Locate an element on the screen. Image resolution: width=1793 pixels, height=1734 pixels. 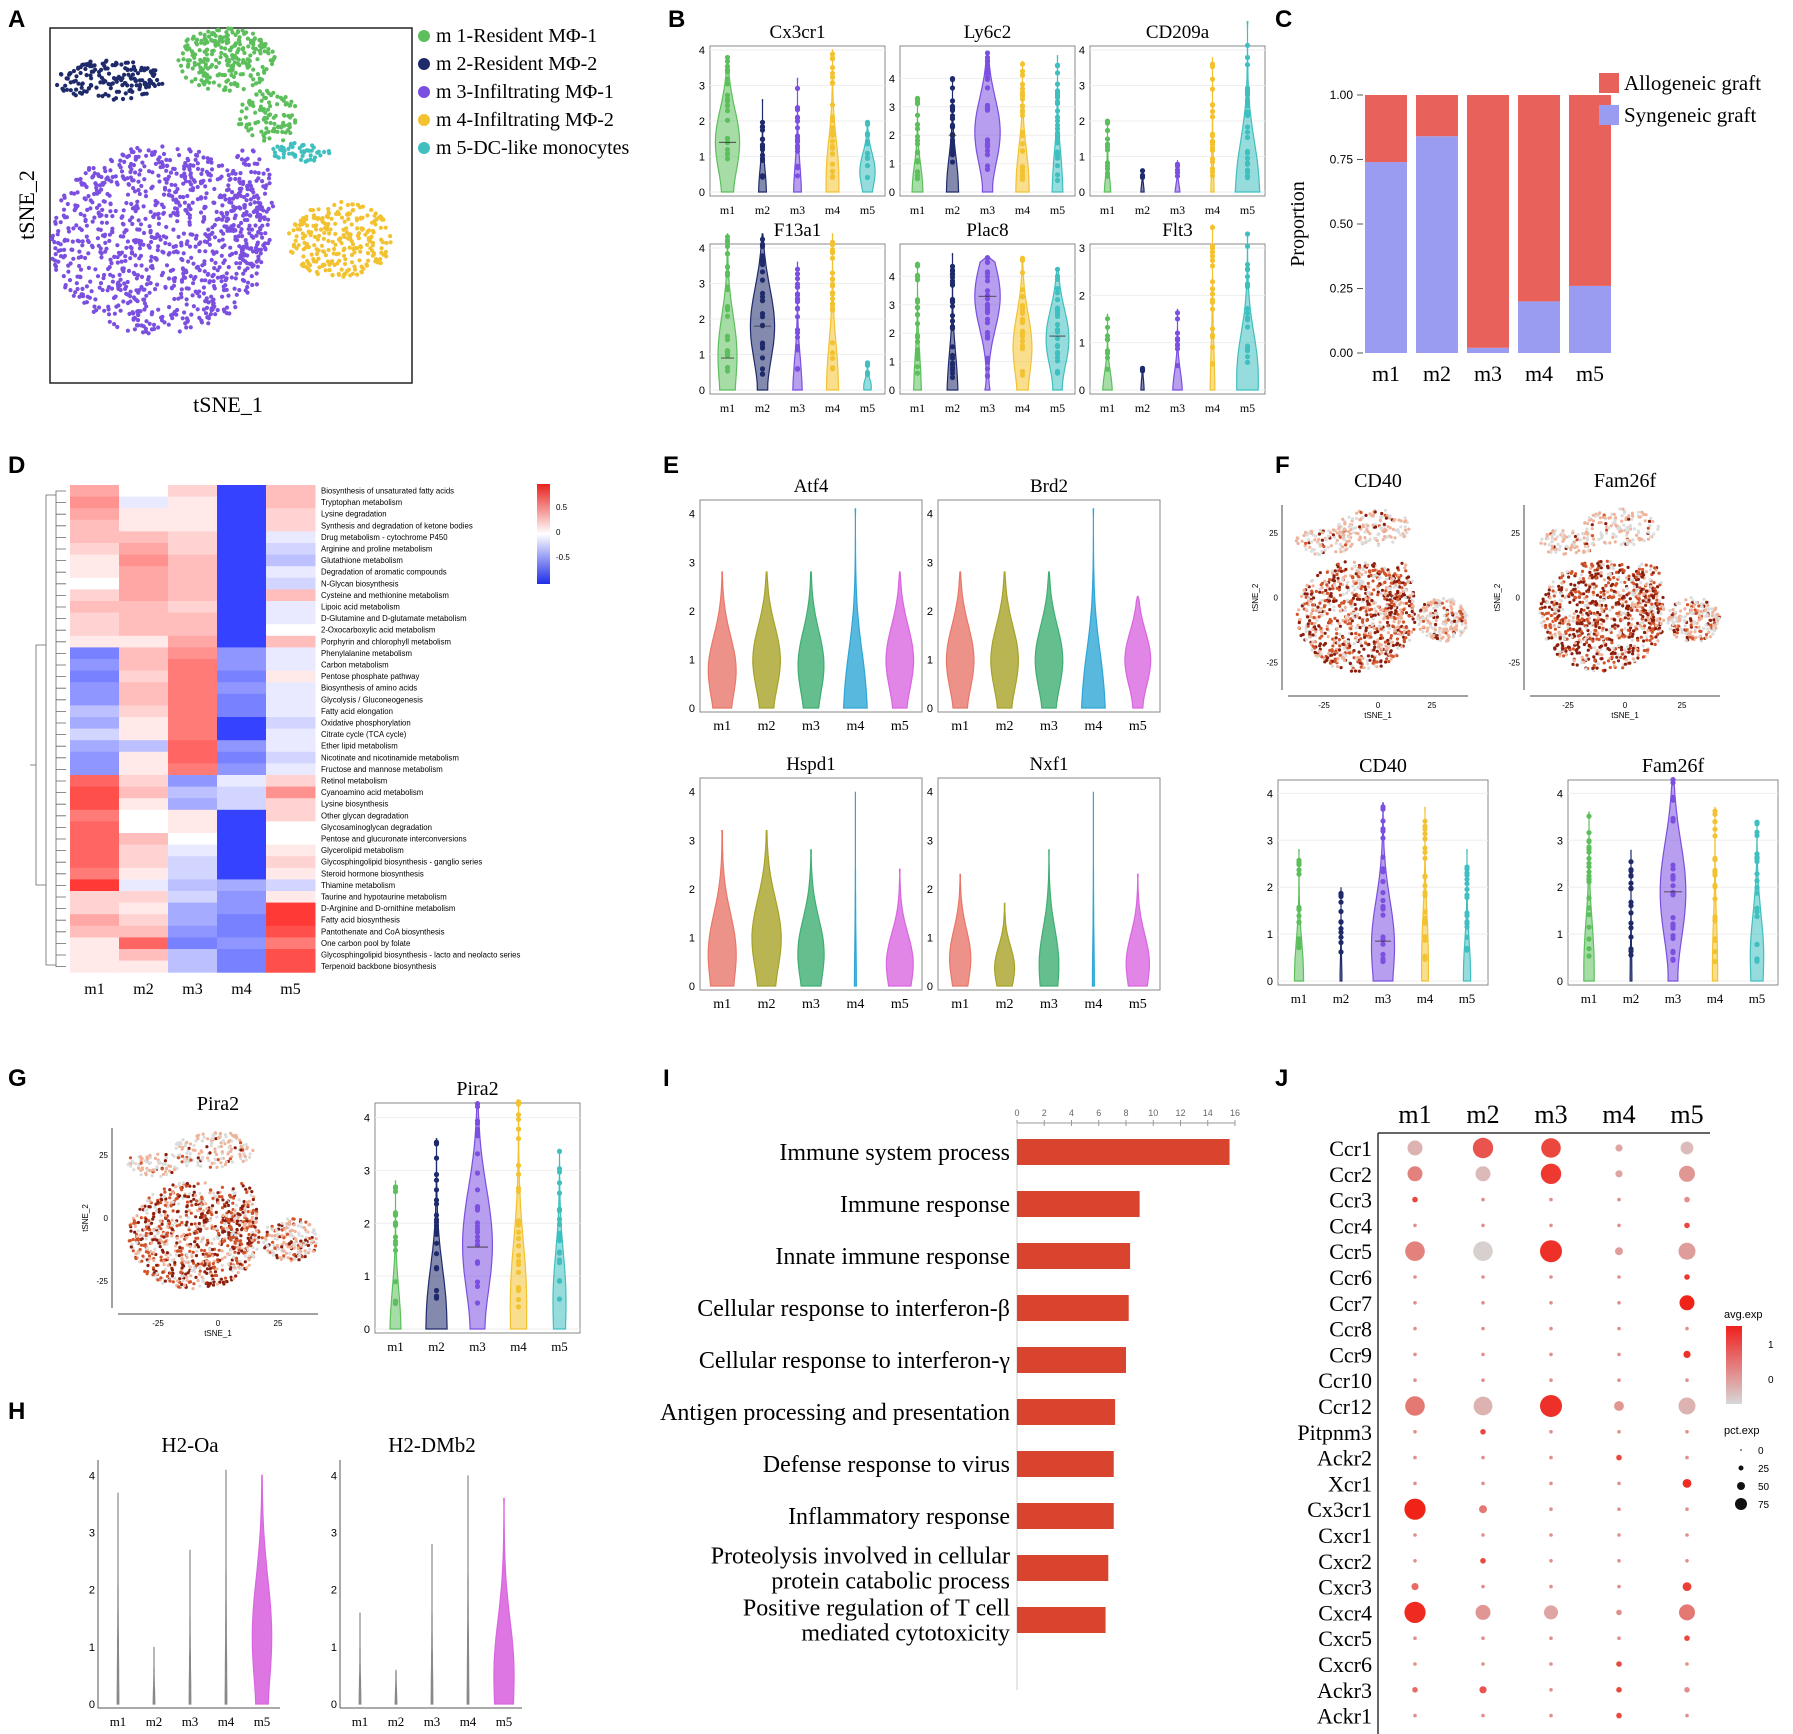
pathway-label: Pantothenate and CoA biosynthesis is located at coordinates (383, 931).